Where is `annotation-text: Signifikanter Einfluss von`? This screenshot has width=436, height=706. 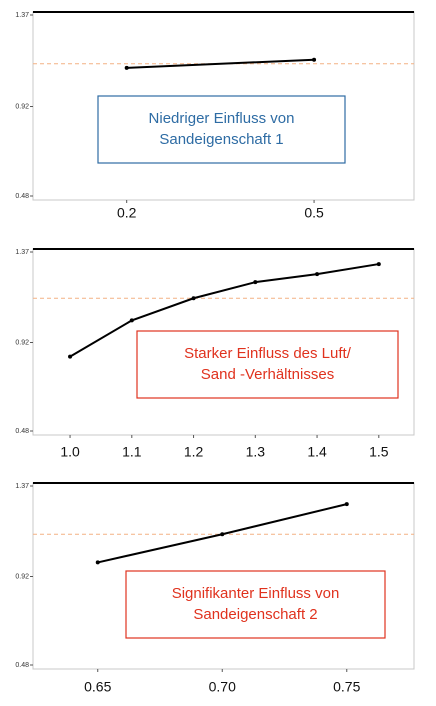
annotation-text: Signifikanter Einfluss von is located at coordinates (256, 593).